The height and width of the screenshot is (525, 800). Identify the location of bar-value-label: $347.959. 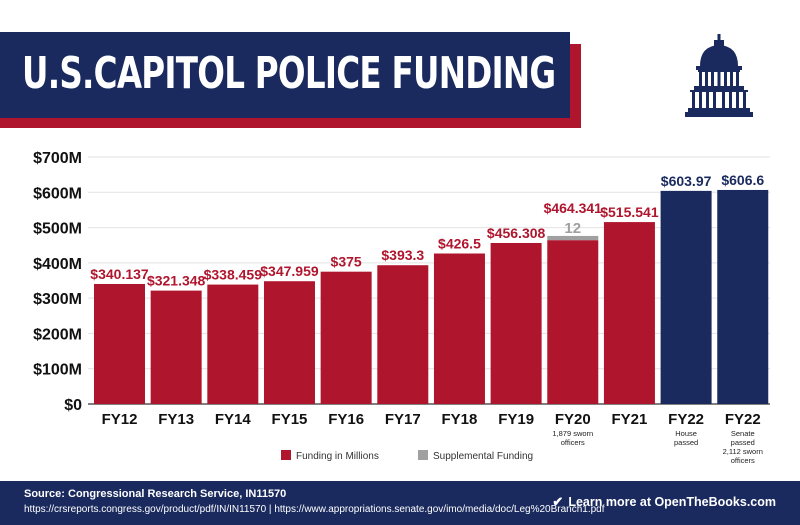
(289, 271).